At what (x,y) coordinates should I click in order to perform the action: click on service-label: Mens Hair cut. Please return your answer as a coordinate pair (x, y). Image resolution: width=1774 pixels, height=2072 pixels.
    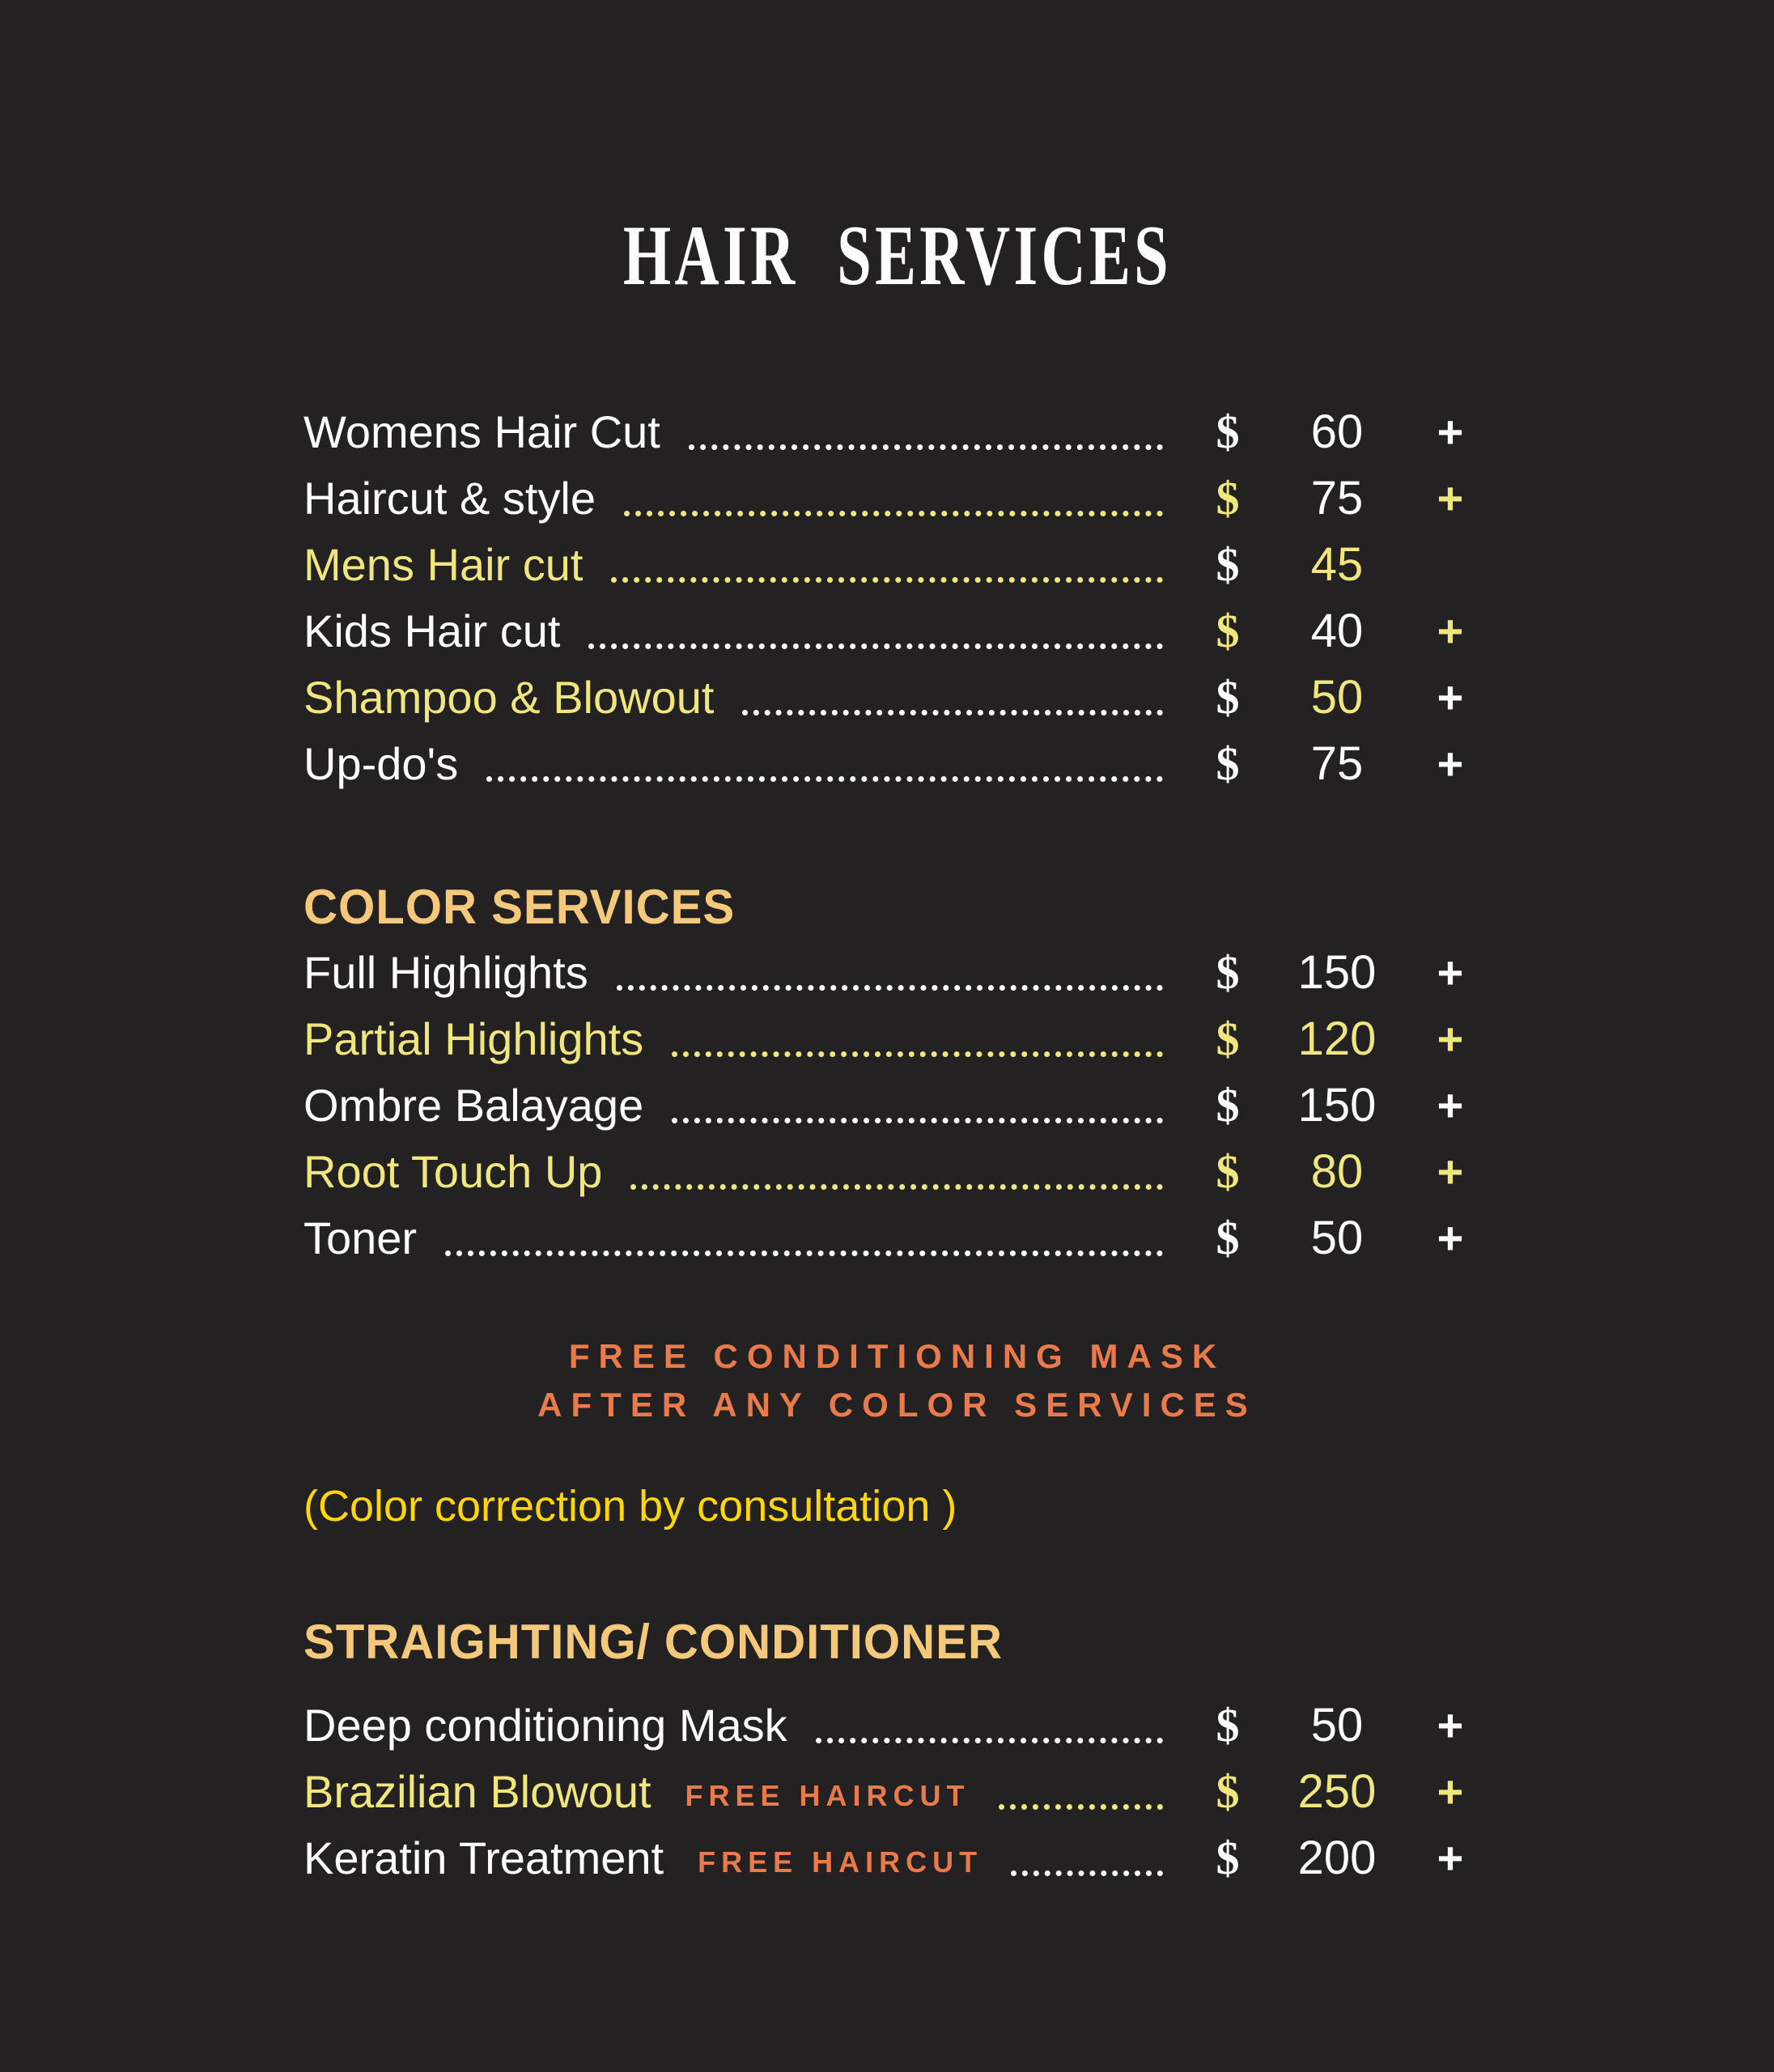
    Looking at the image, I should click on (443, 564).